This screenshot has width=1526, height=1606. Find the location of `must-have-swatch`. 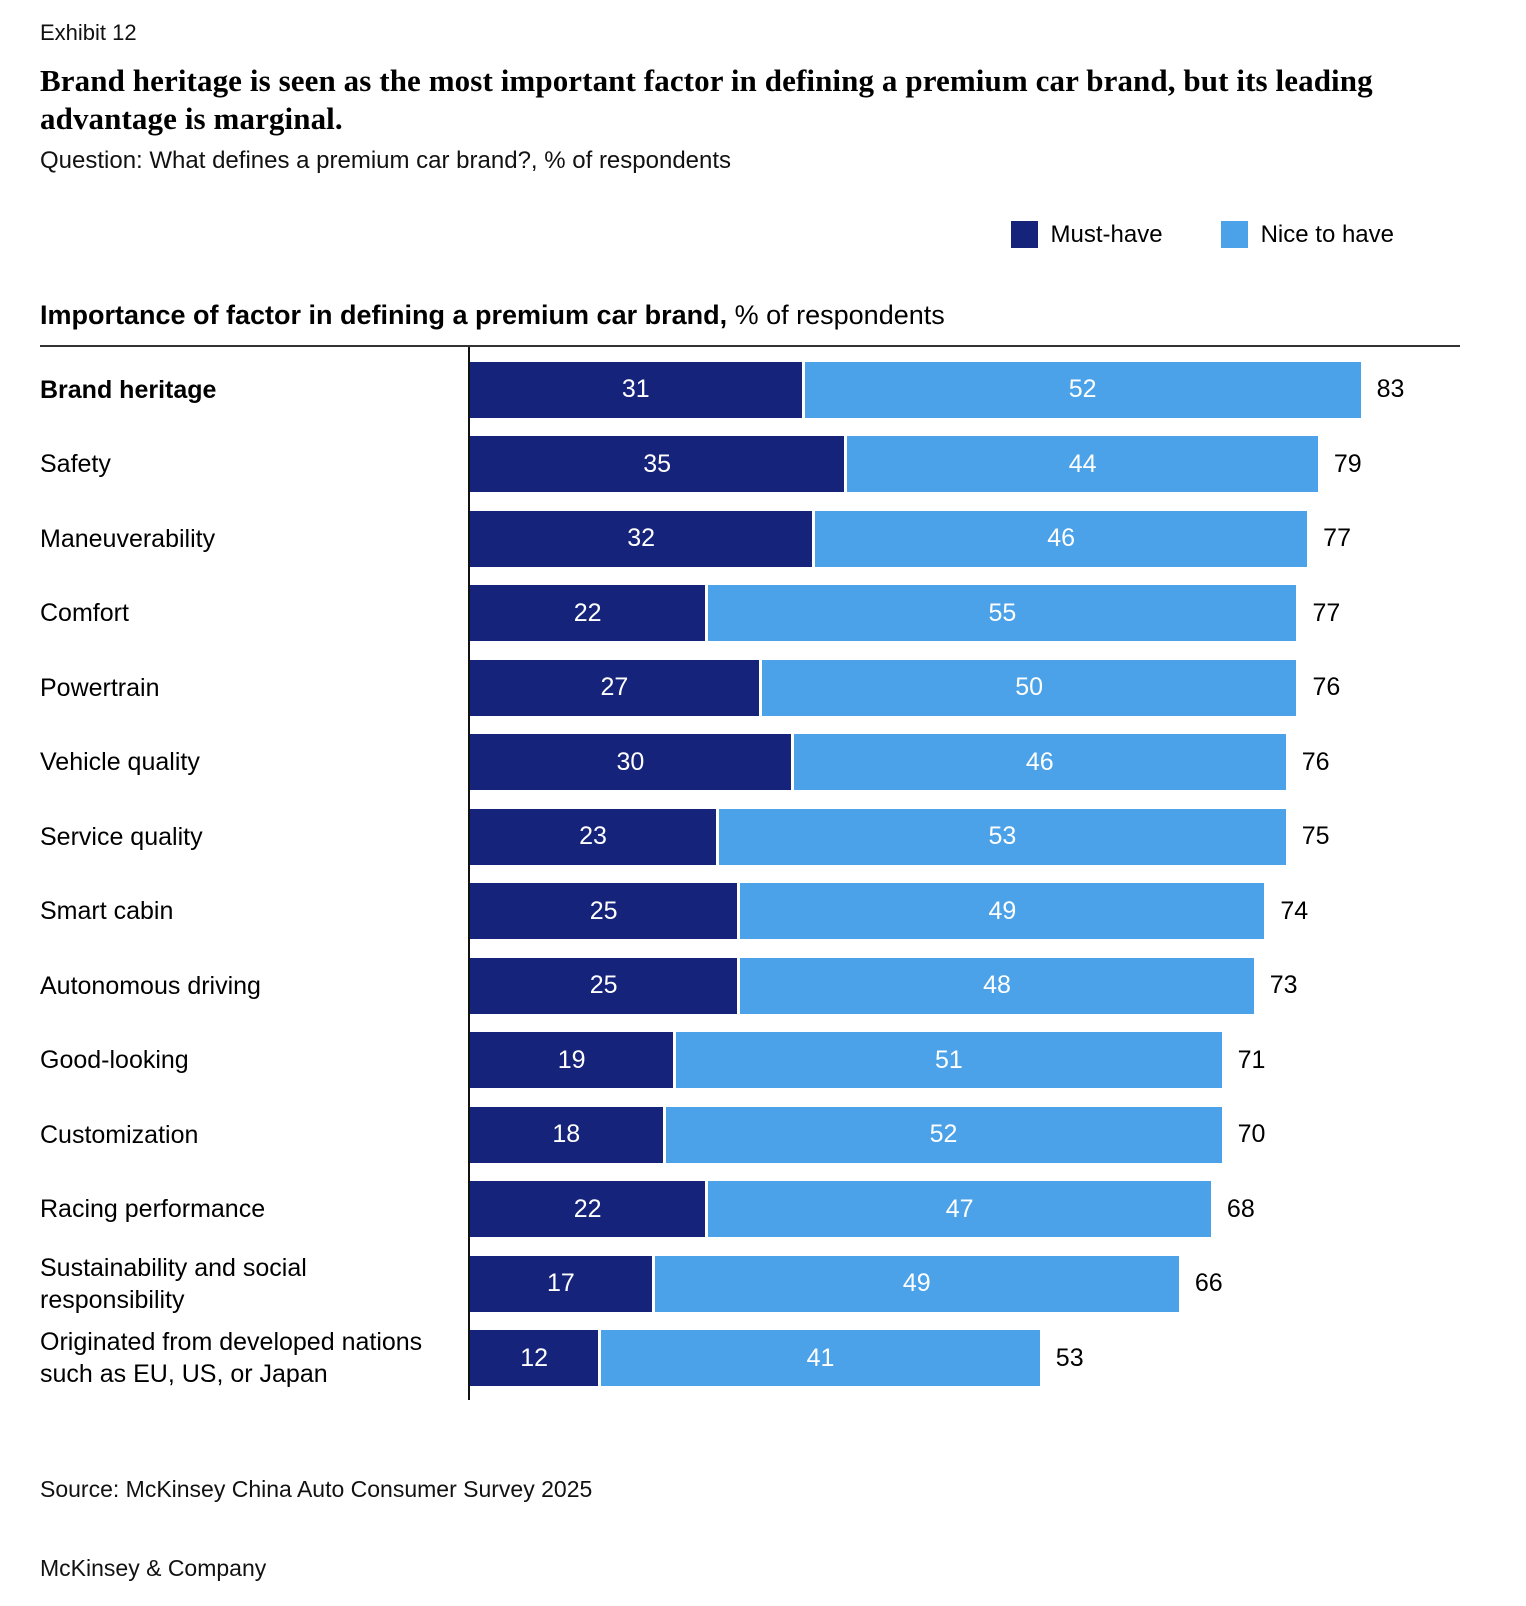

must-have-swatch is located at coordinates (1024, 235).